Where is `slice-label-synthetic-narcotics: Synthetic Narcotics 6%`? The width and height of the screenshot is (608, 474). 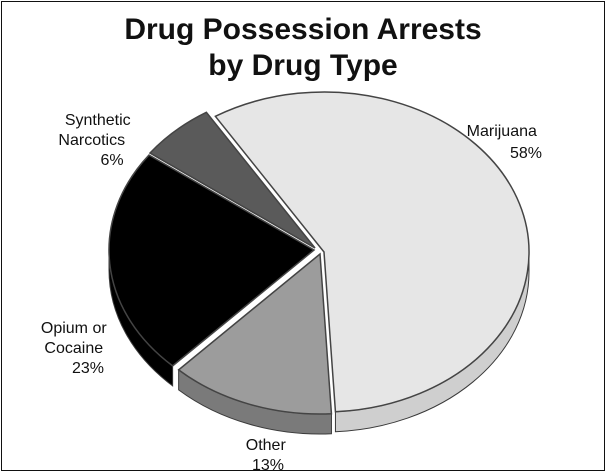
slice-label-synthetic-narcotics: Synthetic Narcotics 6% is located at coordinates (96, 140).